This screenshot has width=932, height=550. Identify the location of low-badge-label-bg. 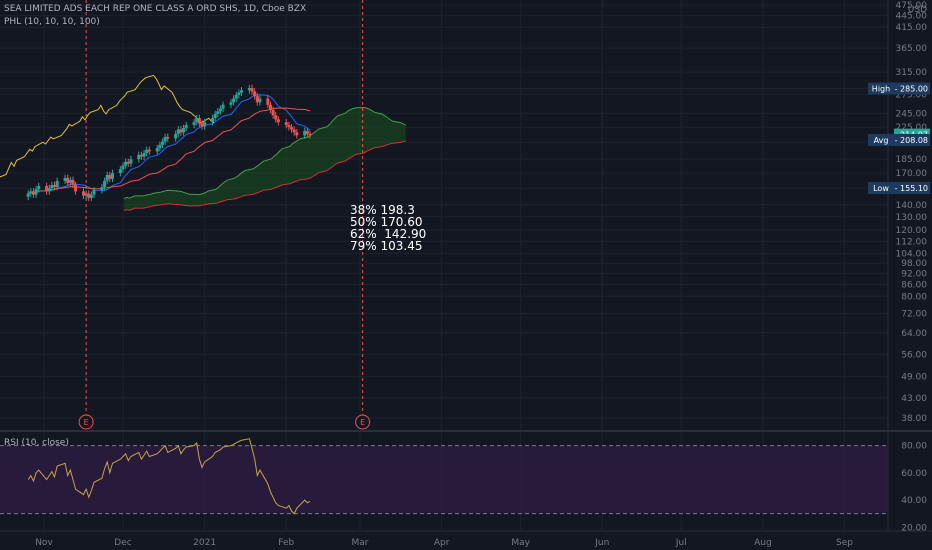
(881, 188).